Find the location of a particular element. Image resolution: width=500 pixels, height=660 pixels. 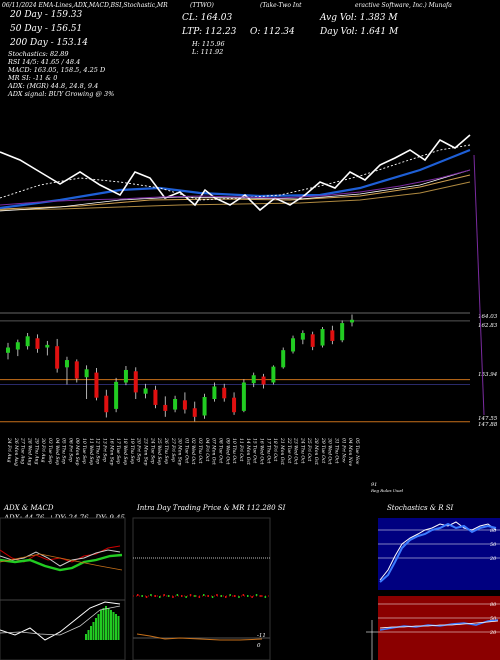

price-level-label: 153.94 is located at coordinates (488, 375).